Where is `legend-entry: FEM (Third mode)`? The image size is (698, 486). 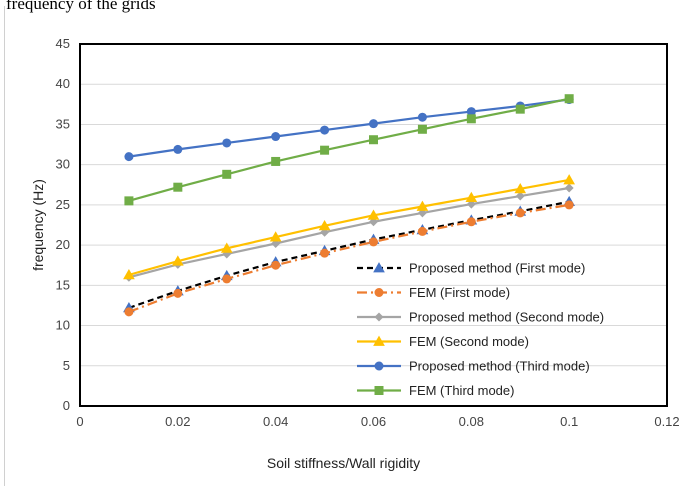 legend-entry: FEM (Third mode) is located at coordinates (435, 390).